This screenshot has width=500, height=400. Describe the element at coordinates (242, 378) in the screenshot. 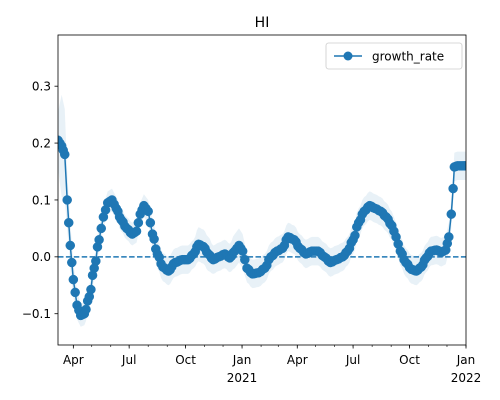

I see `x-tick-year-label: 2021` at that location.